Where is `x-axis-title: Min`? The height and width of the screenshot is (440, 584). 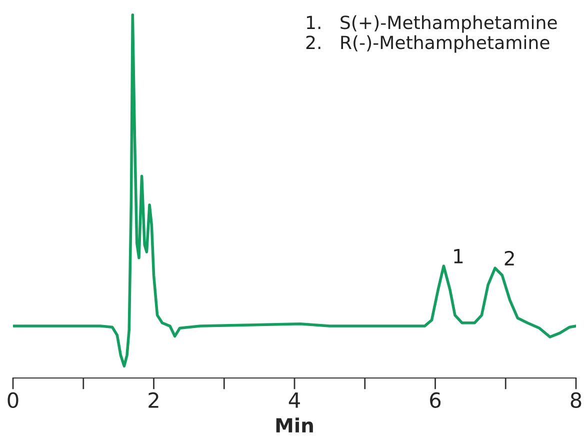 x-axis-title: Min is located at coordinates (294, 425).